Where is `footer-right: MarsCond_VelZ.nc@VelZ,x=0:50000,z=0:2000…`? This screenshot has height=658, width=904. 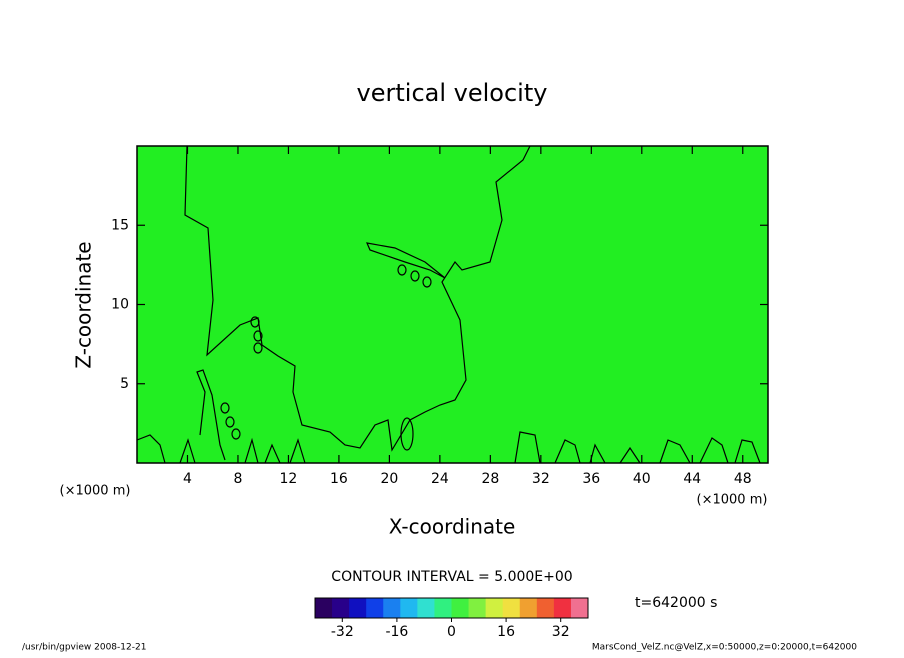 footer-right: MarsCond_VelZ.nc@VelZ,x=0:50000,z=0:2000… is located at coordinates (724, 648).